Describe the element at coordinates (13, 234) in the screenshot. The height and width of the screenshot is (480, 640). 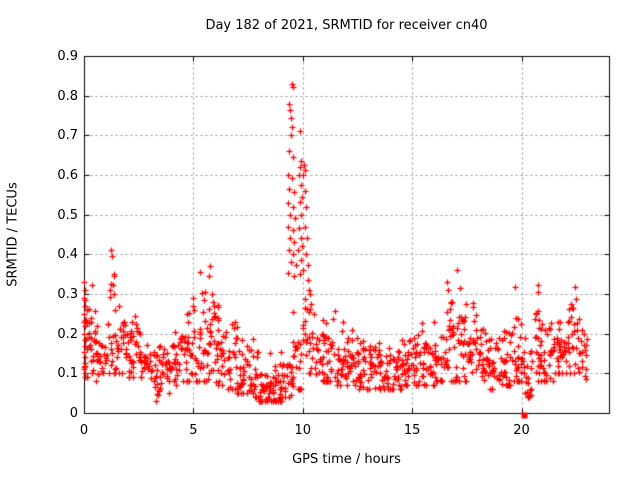
I see `y-axis-title: SRMTID / TECUs` at that location.